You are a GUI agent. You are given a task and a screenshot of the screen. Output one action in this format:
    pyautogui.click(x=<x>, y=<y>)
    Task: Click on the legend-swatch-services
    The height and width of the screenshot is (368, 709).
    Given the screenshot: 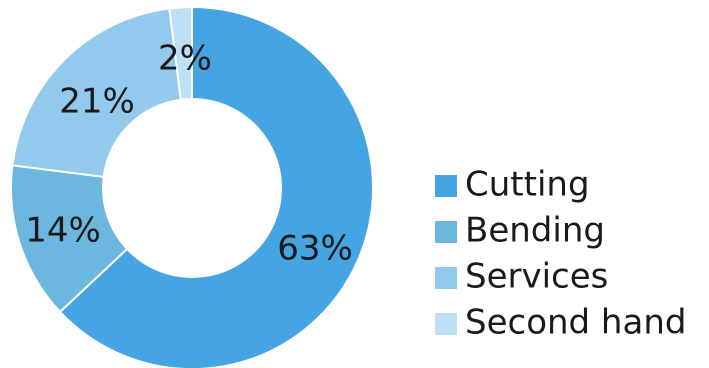 What is the action you would take?
    pyautogui.click(x=446, y=278)
    